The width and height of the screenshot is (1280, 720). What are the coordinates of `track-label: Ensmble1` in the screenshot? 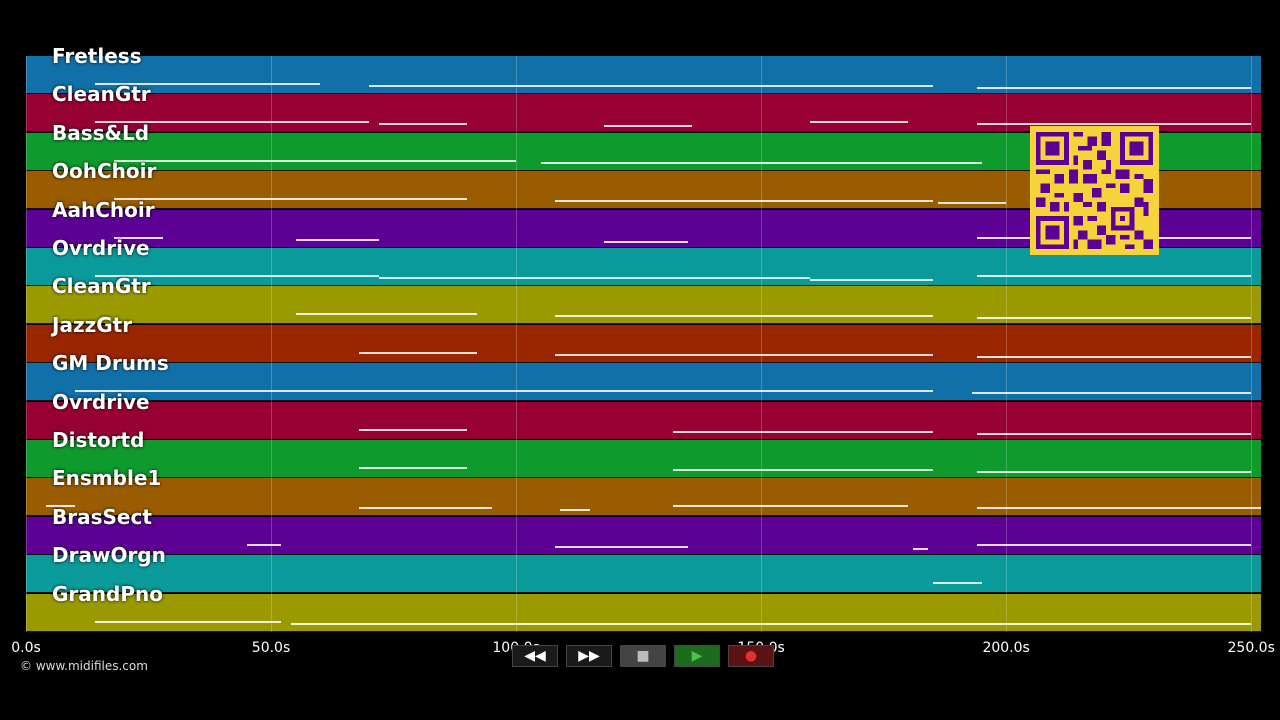 It's located at (107, 478).